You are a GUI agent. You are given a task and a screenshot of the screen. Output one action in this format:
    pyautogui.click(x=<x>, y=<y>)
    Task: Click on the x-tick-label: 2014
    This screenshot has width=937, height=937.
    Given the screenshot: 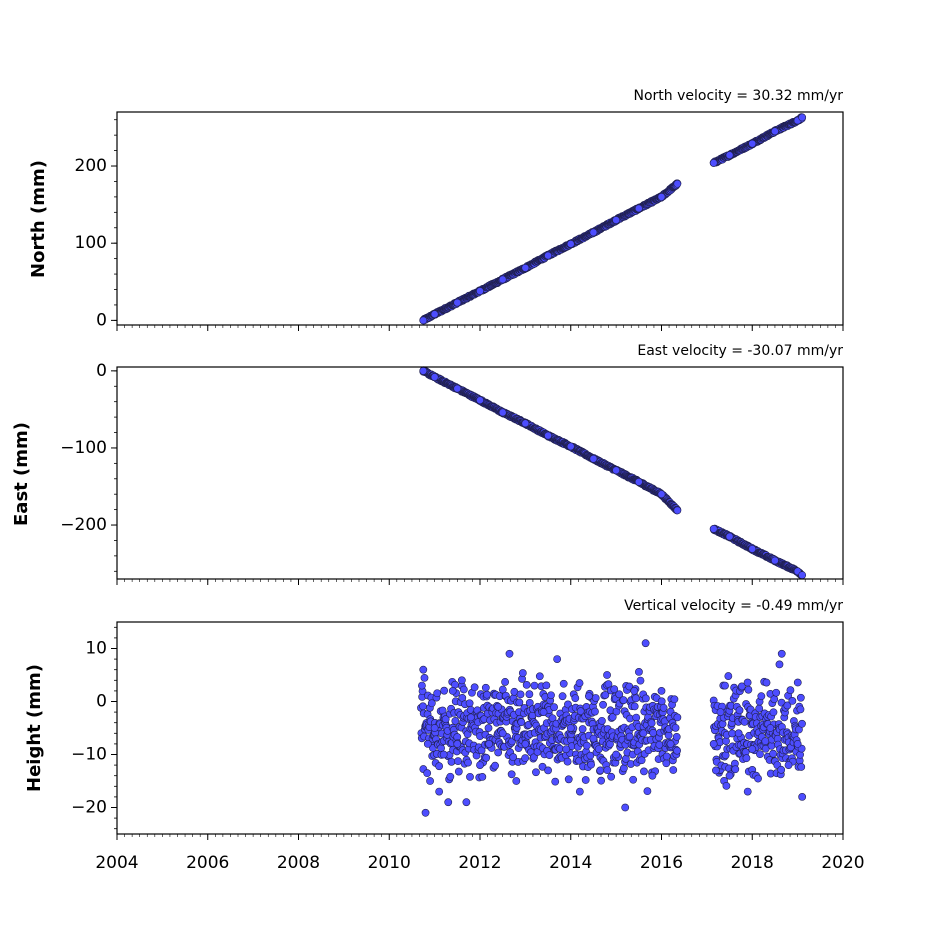 What is the action you would take?
    pyautogui.click(x=570, y=863)
    